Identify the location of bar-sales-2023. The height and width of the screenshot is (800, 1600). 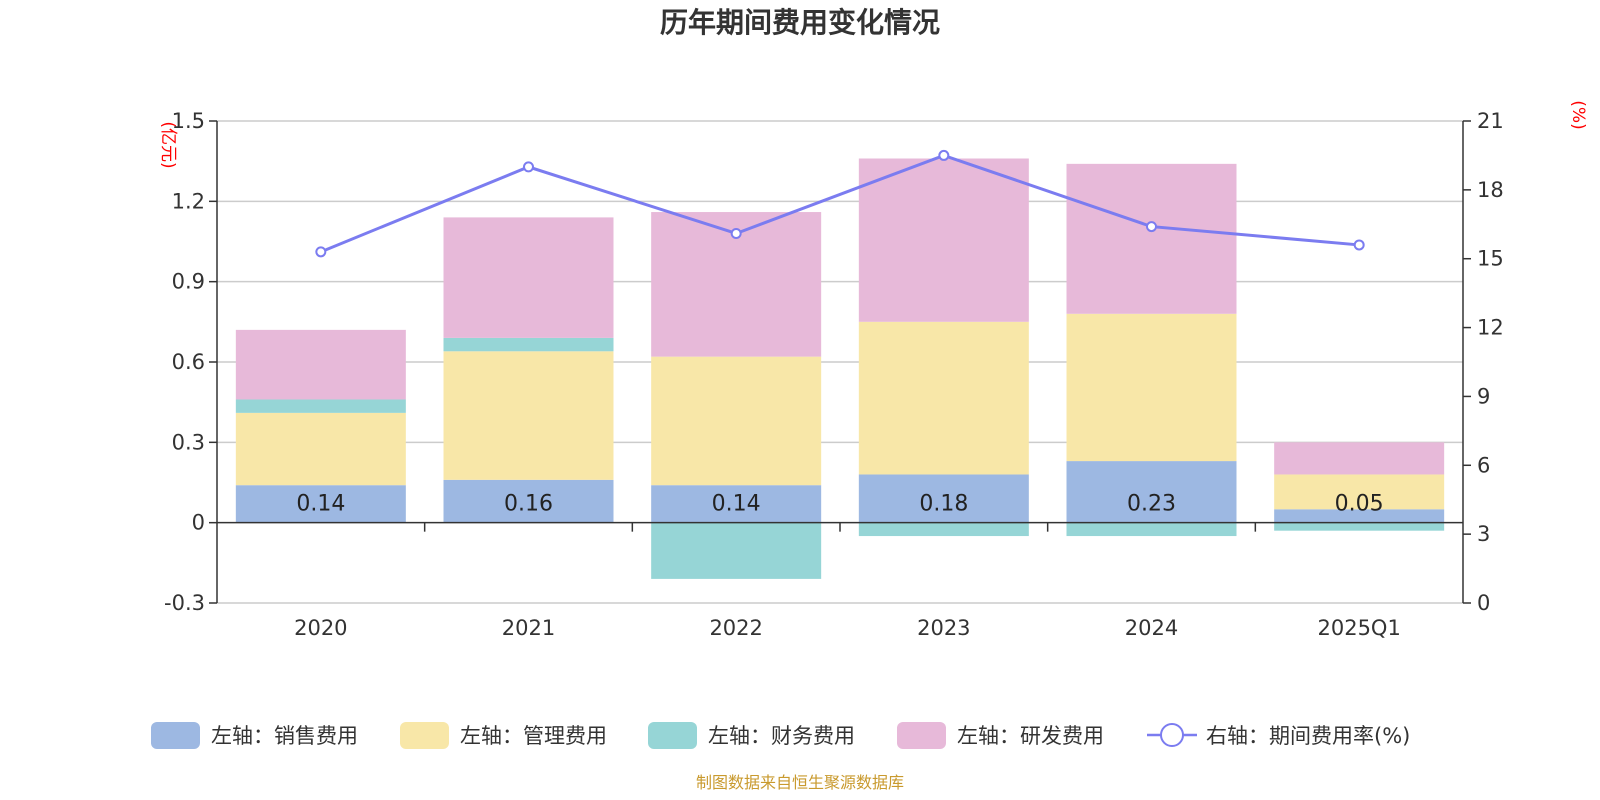
(943, 498).